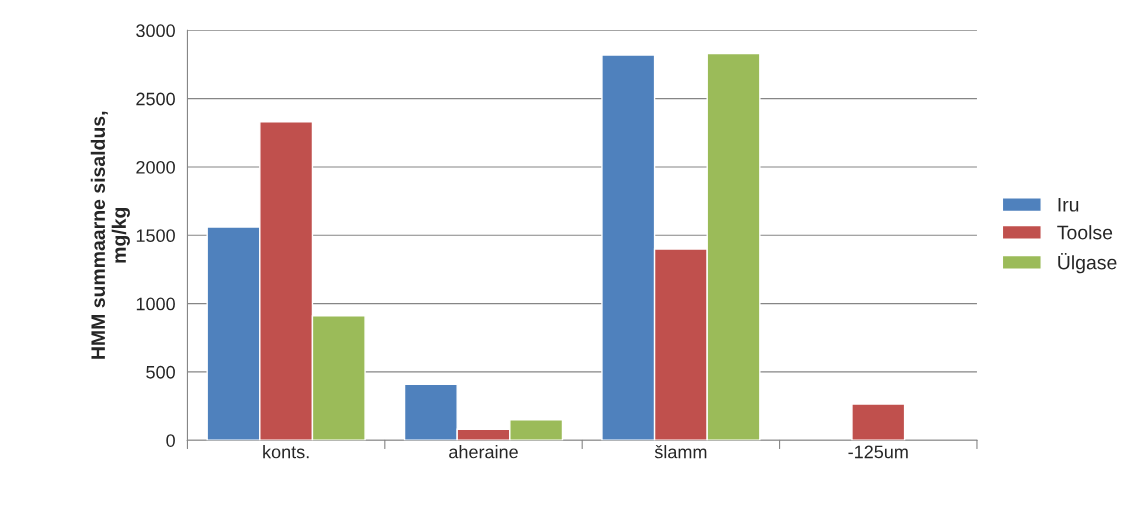 The height and width of the screenshot is (506, 1136). Describe the element at coordinates (155, 31) in the screenshot. I see `y-tick-label: 3000` at that location.